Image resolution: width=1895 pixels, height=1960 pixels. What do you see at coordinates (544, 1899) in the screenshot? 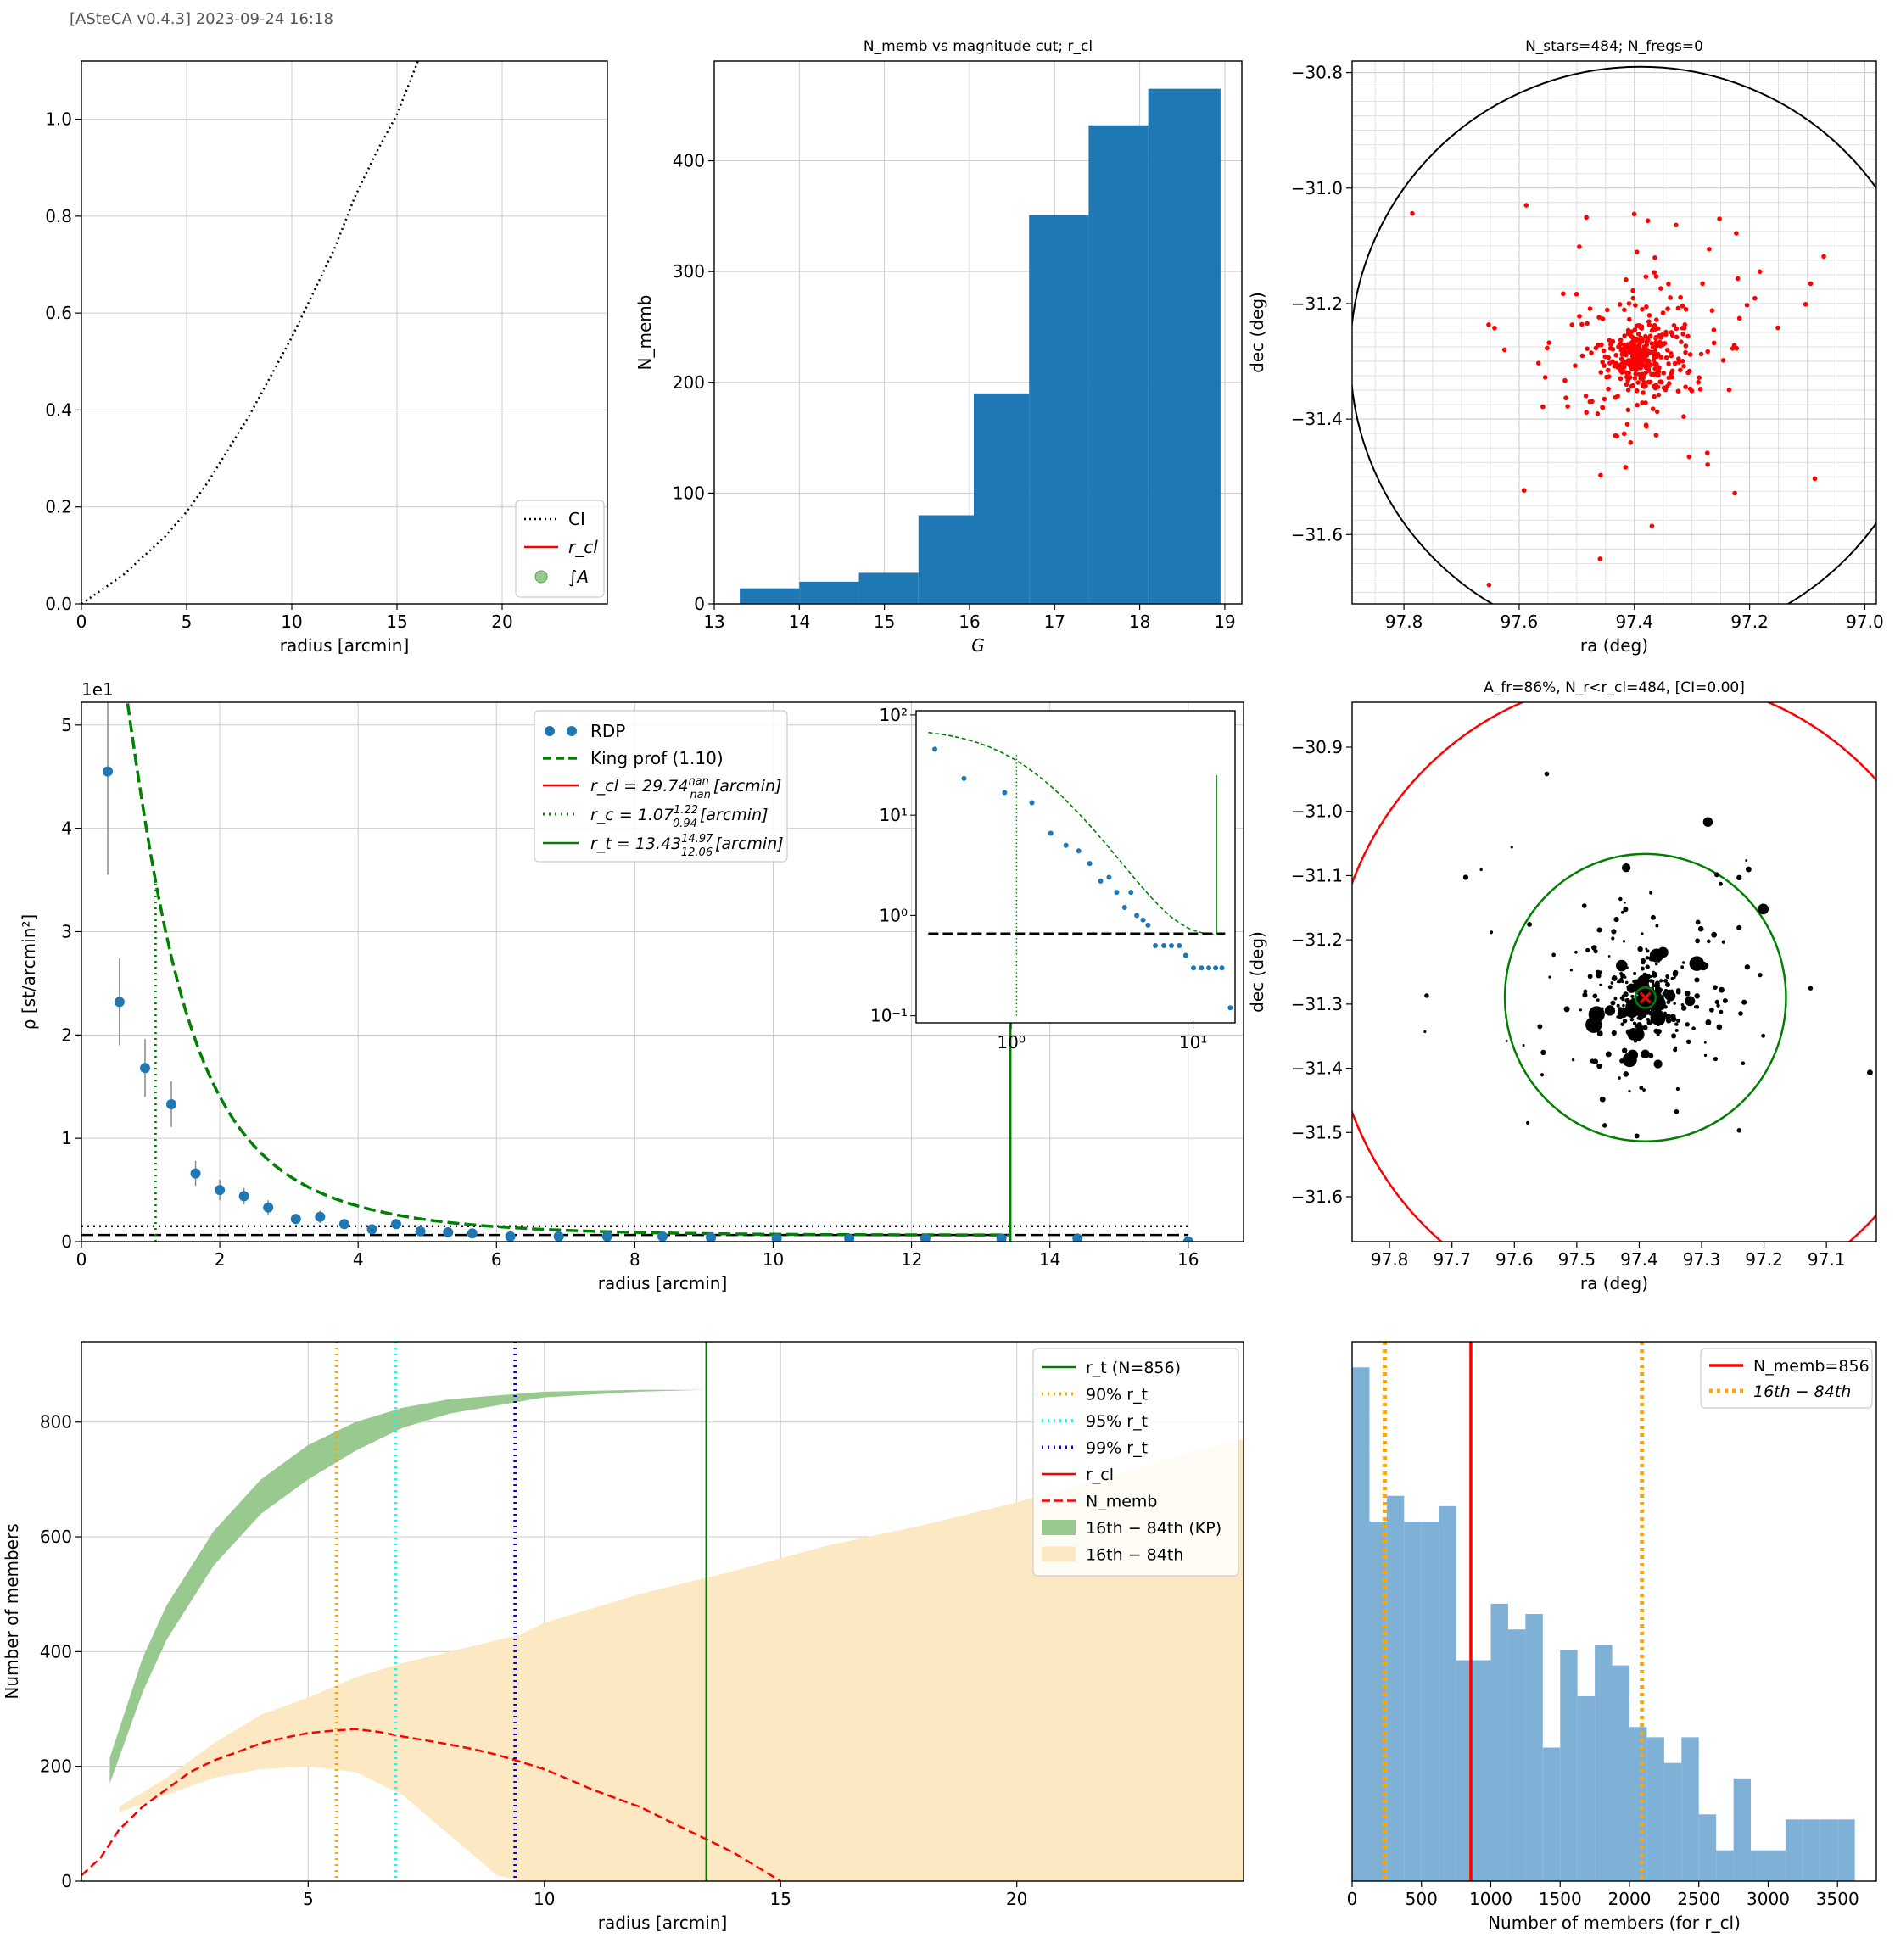
I see `x-tick-label: 10` at bounding box center [544, 1899].